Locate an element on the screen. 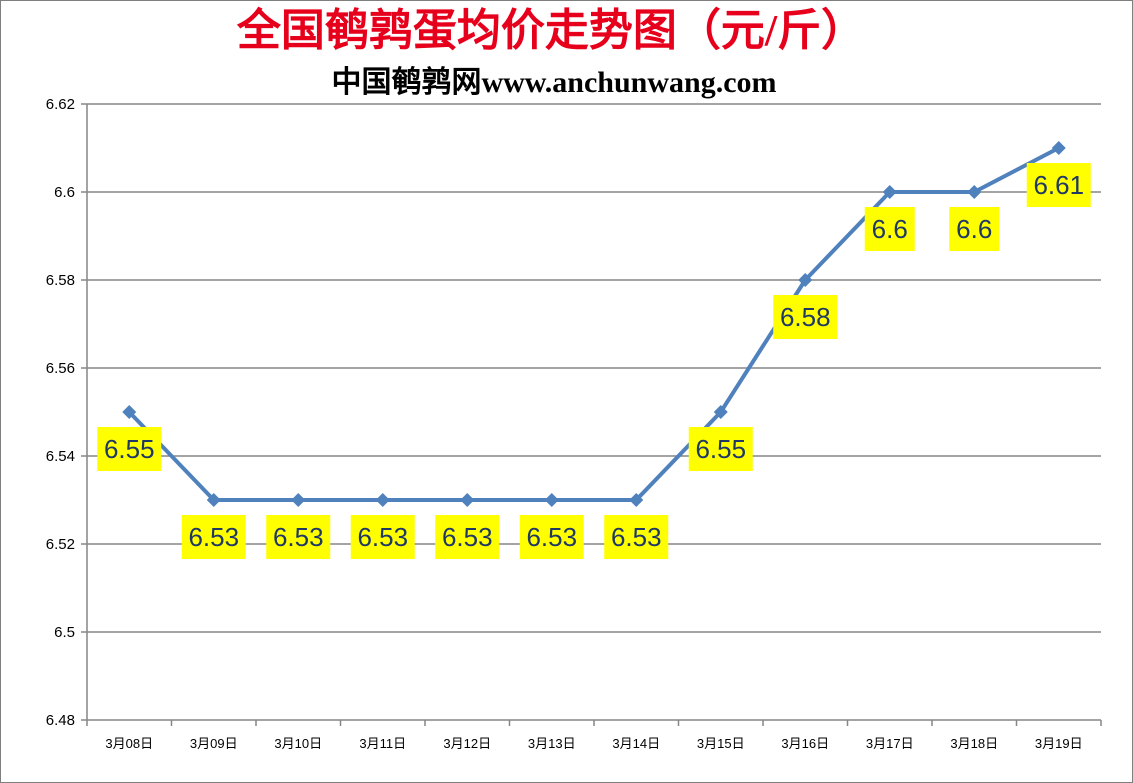 The width and height of the screenshot is (1133, 783). x-tick-label: 3月12日 is located at coordinates (467, 743).